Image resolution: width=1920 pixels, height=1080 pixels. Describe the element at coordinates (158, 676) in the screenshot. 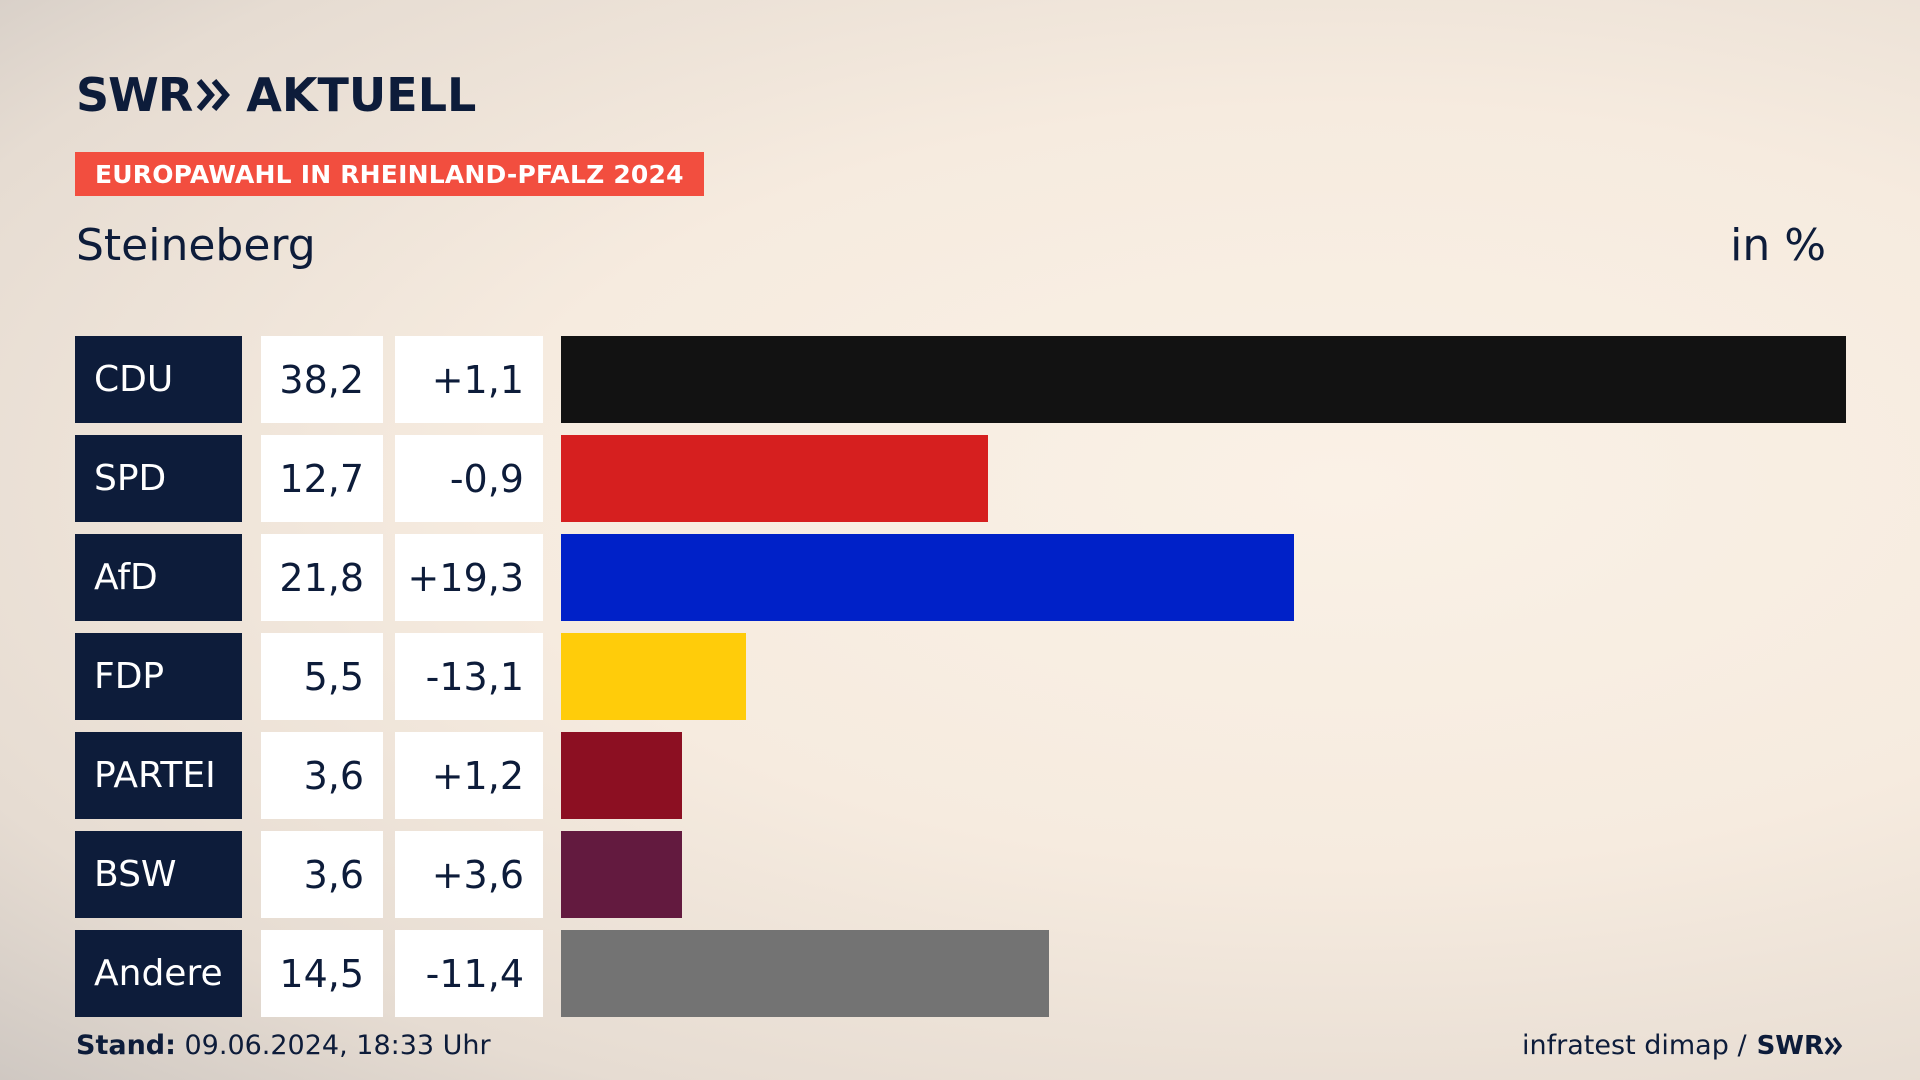

I see `party-label: FDP` at that location.